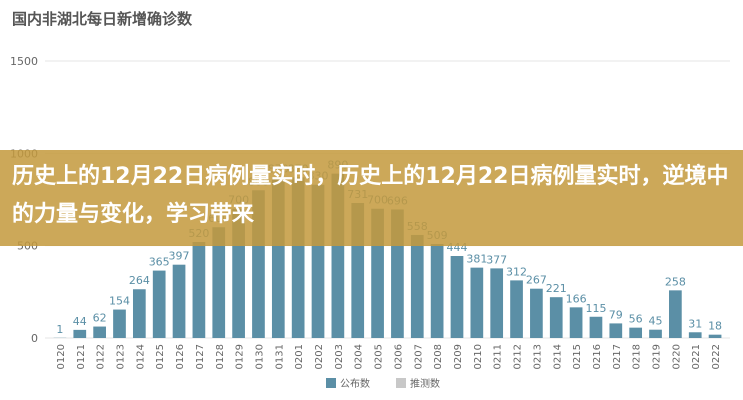 The width and height of the screenshot is (743, 400). I want to click on chart-title: 国内非湖北每日新增确诊数, so click(102, 19).